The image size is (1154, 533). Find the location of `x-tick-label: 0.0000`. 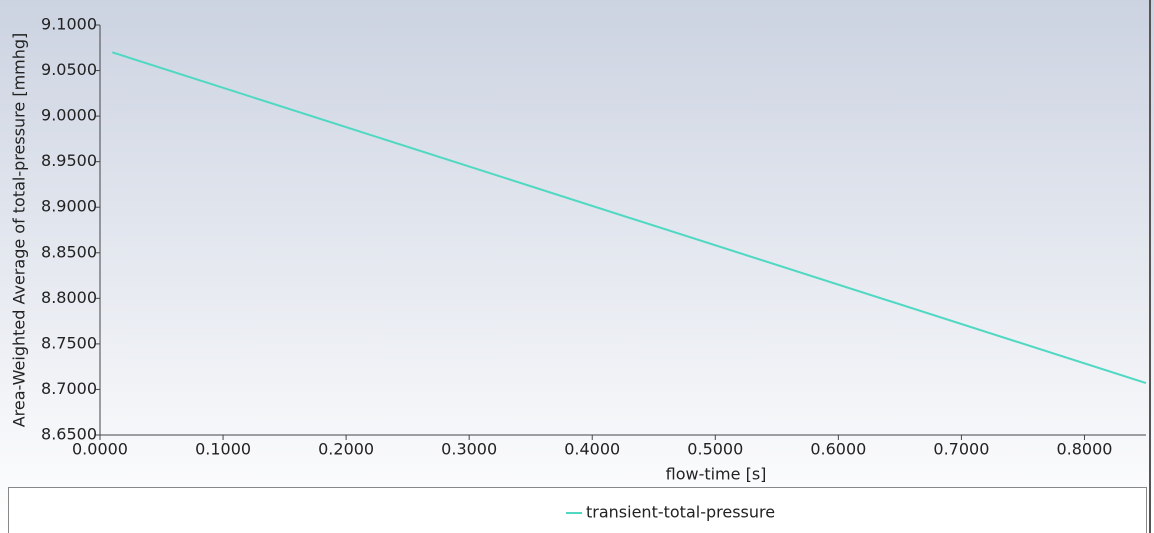

x-tick-label: 0.0000 is located at coordinates (100, 449).